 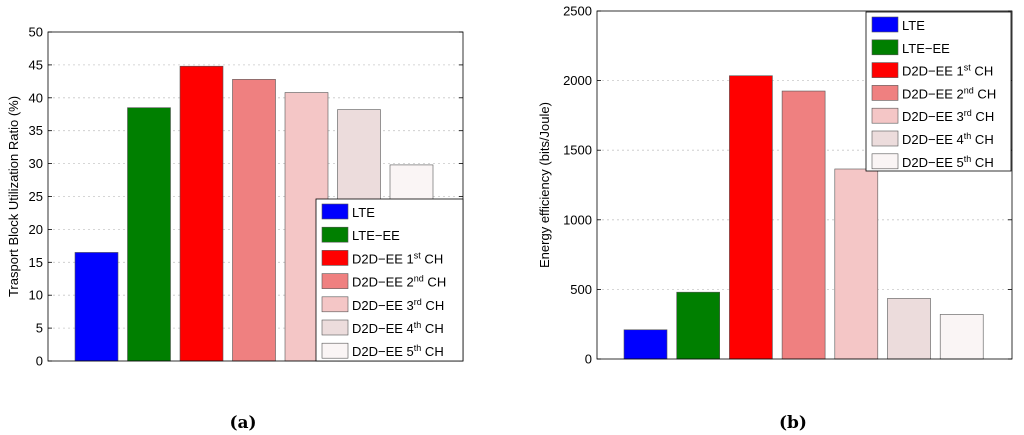 I want to click on y-axis-label: Energy efficiency (bits/Joule), so click(x=544, y=185).